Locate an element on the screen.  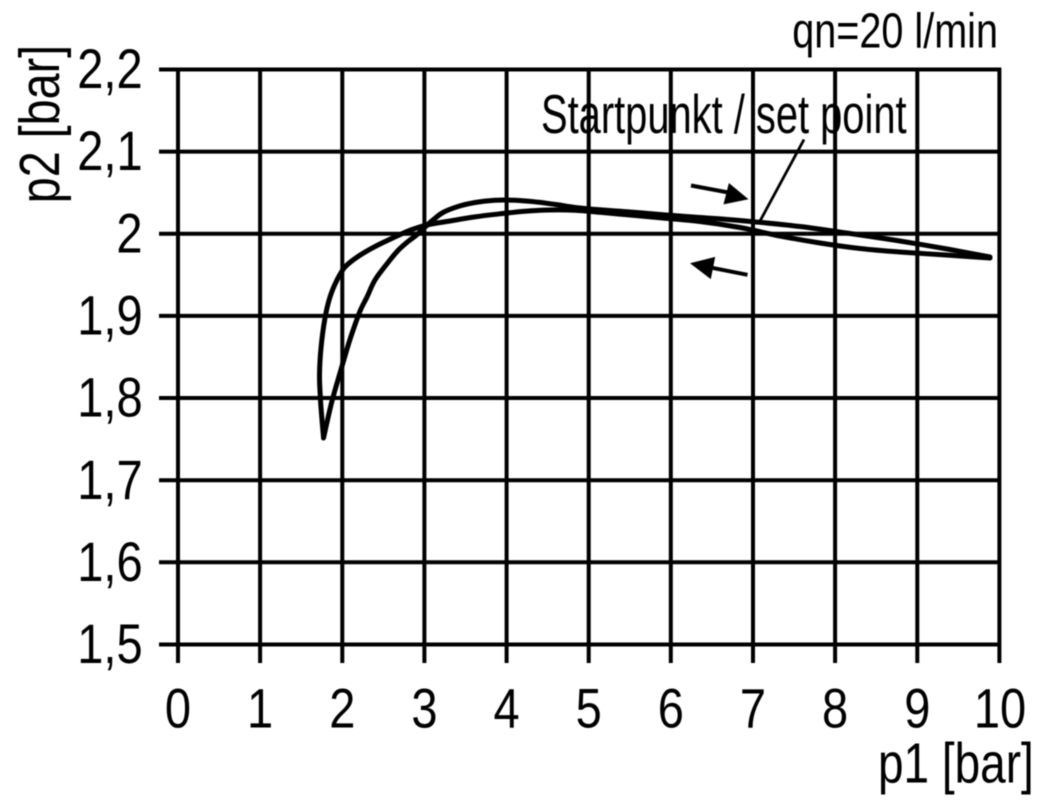
svg-text: 1 is located at coordinates (260, 708).